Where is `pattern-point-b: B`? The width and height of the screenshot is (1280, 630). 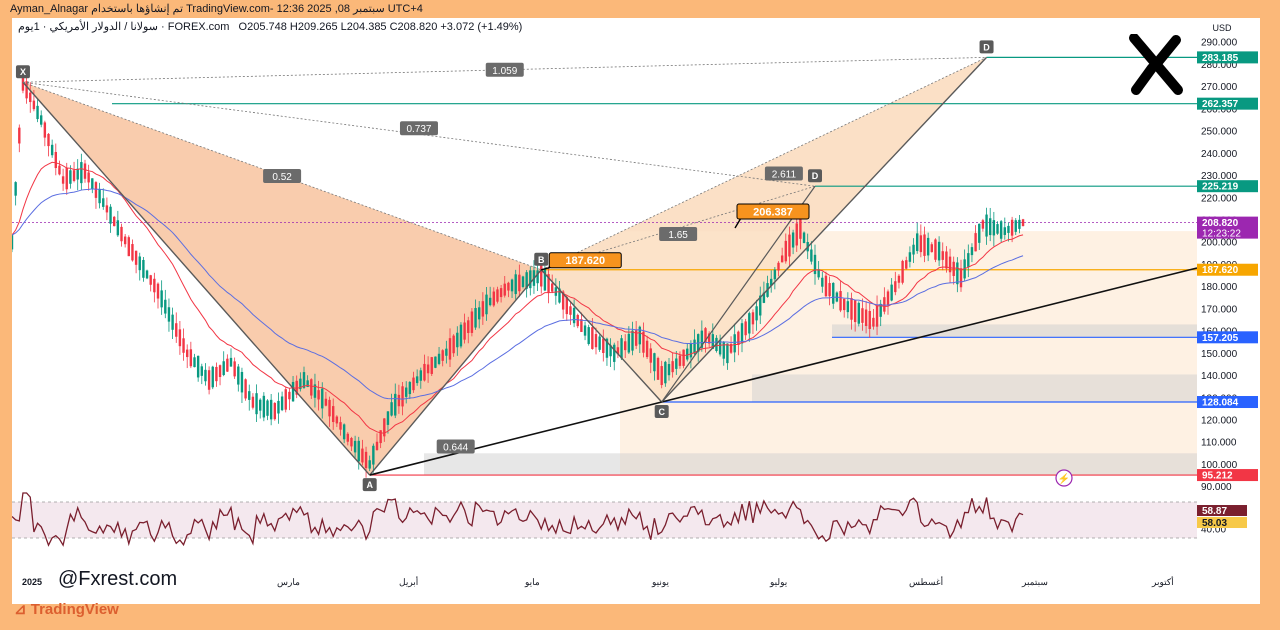
pattern-point-b: B is located at coordinates (541, 259).